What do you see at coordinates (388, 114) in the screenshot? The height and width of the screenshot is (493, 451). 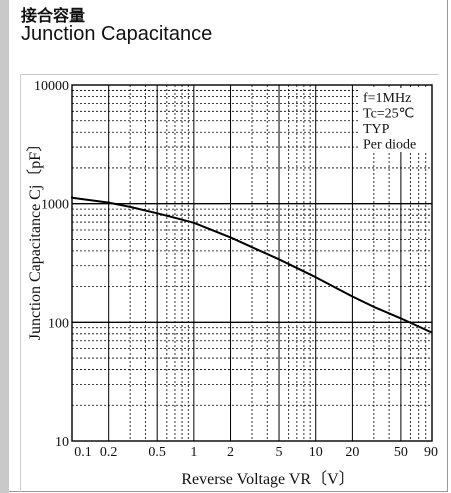 I see `condition-annotation: Tc=25℃` at bounding box center [388, 114].